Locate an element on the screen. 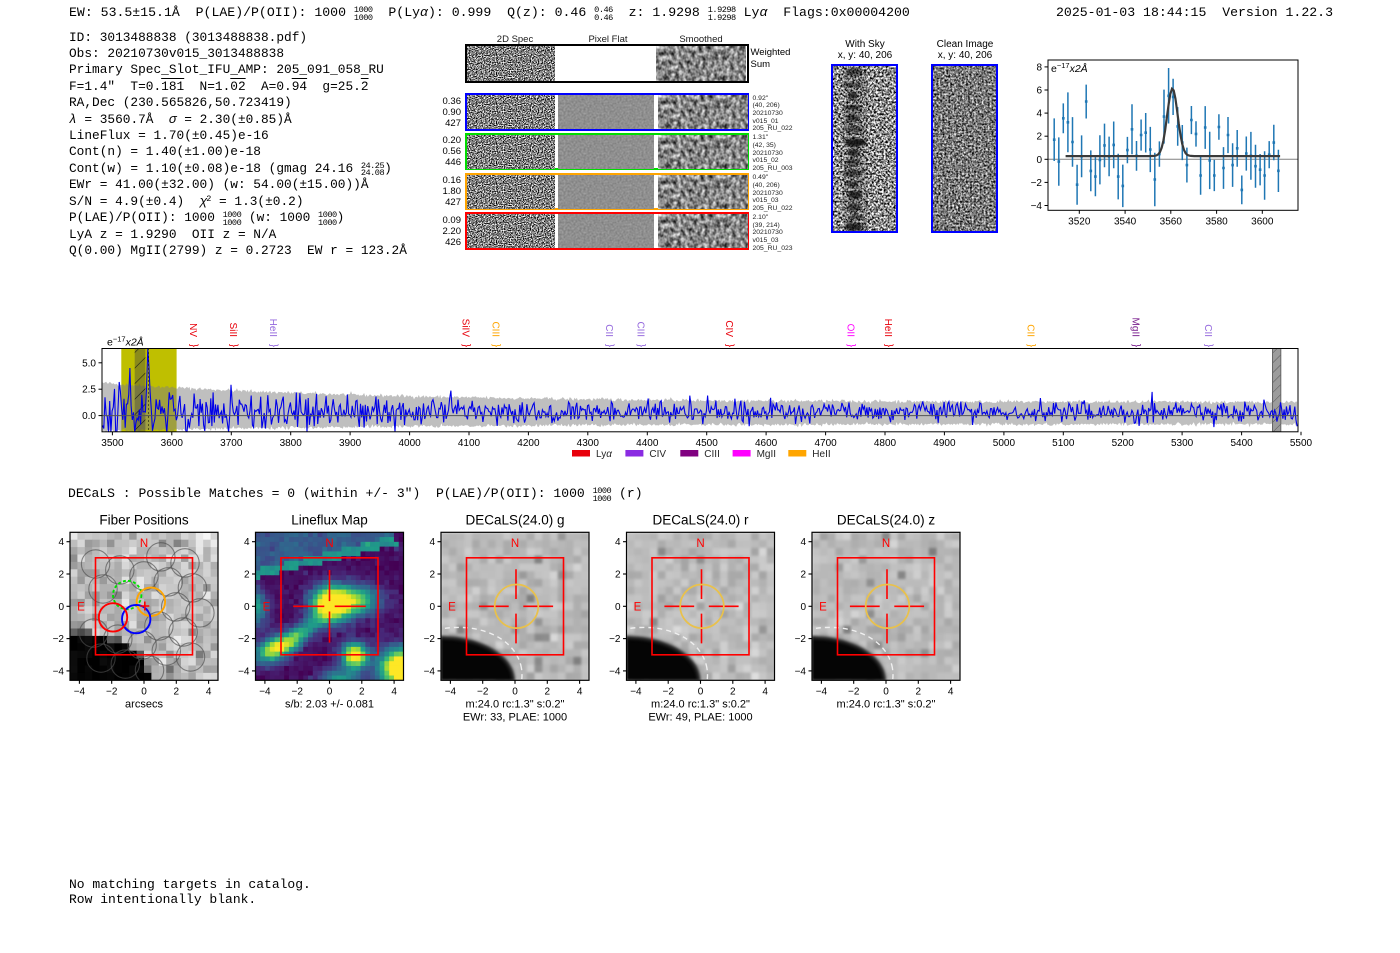  svg-text: 4500 is located at coordinates (707, 443).